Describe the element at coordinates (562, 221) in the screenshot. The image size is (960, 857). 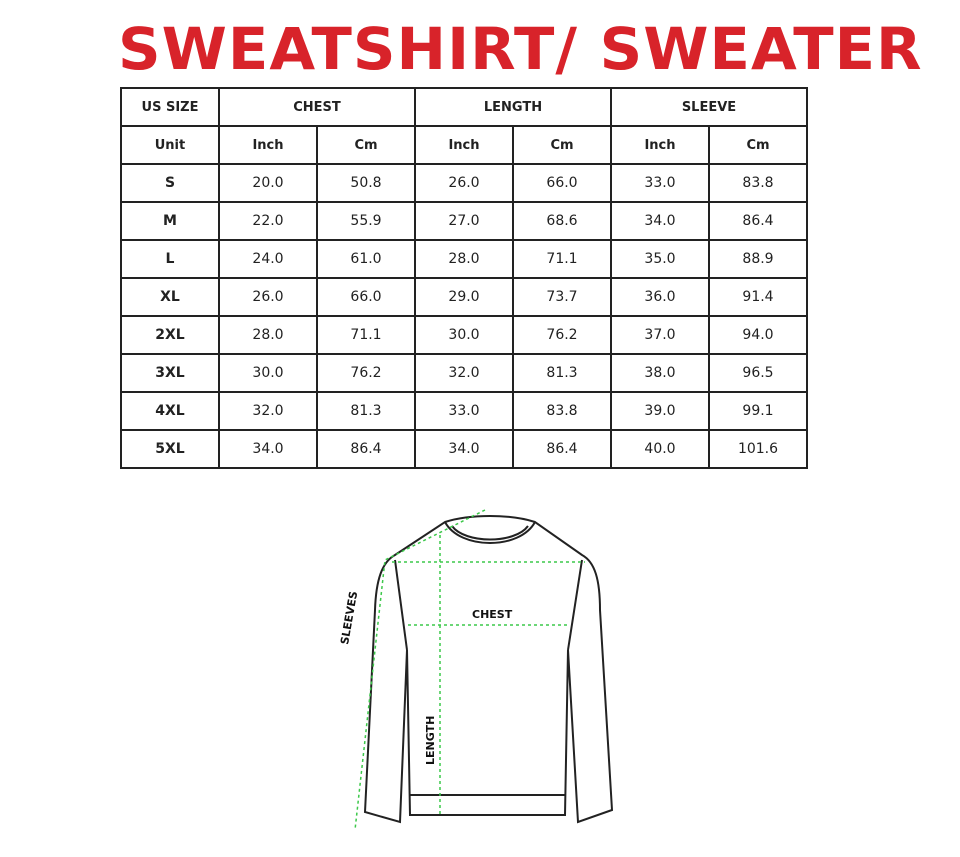
I see `value-cell: 68.6` at that location.